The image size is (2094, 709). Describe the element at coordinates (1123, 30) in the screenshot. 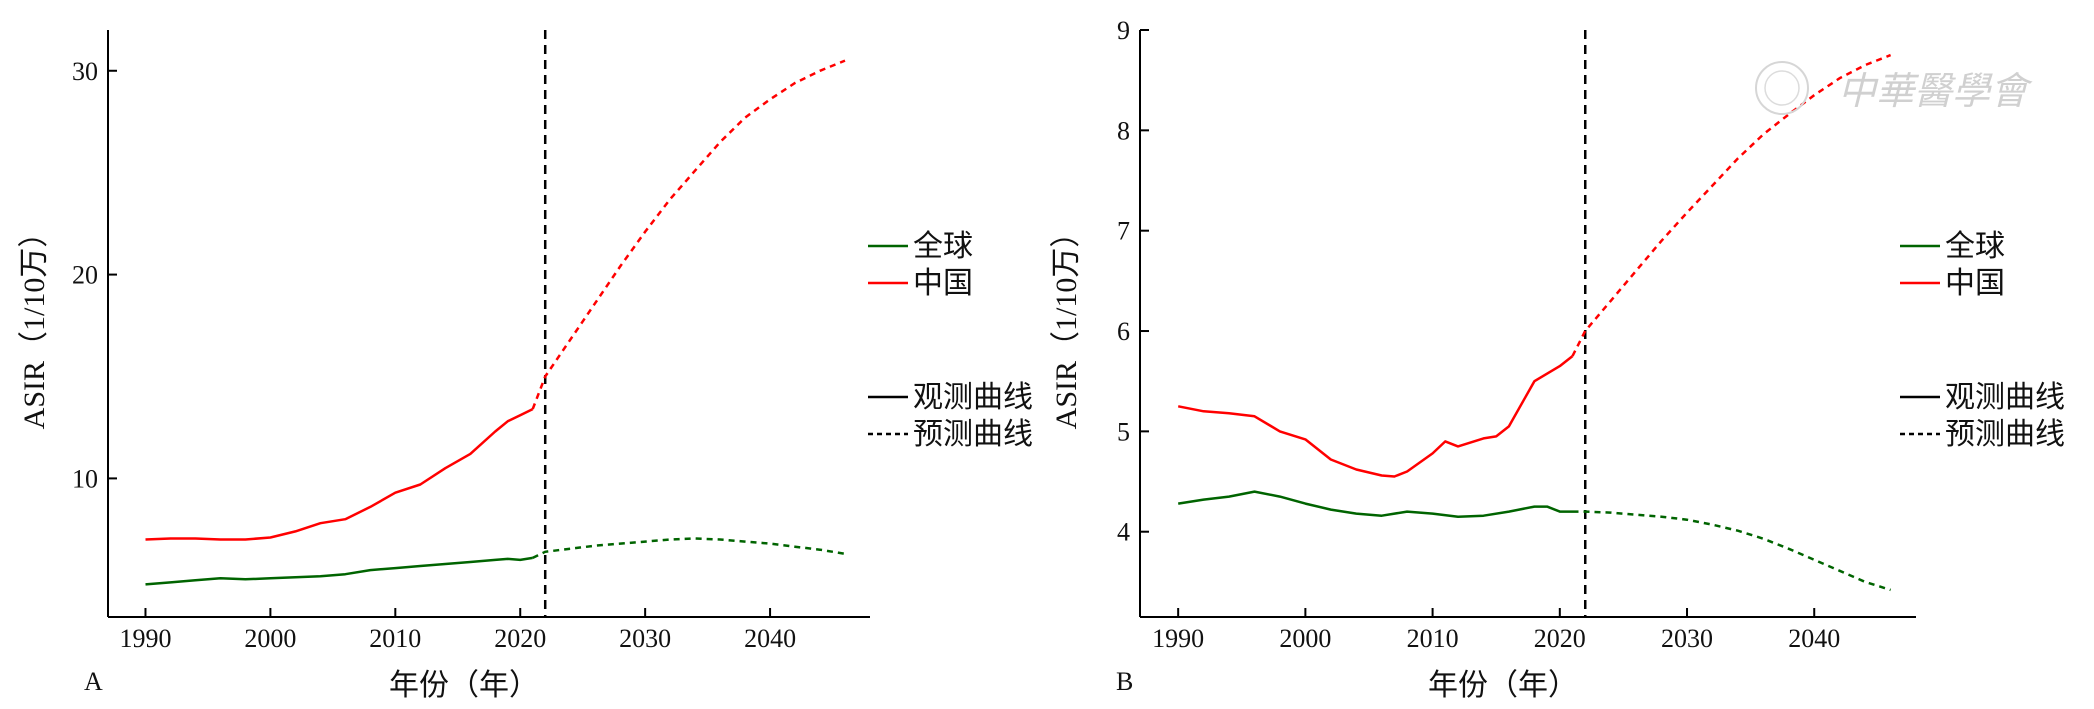

I see `y-tick-label: 9` at that location.